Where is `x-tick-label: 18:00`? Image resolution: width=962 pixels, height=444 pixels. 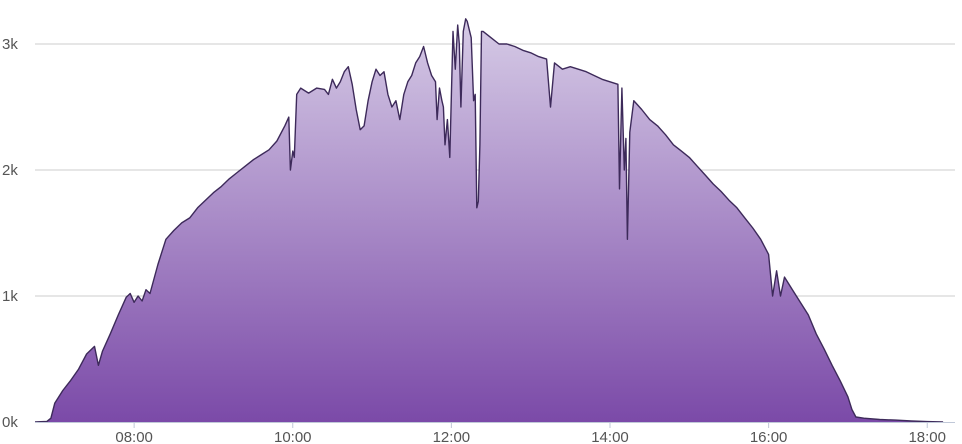
x-tick-label: 18:00 is located at coordinates (927, 436).